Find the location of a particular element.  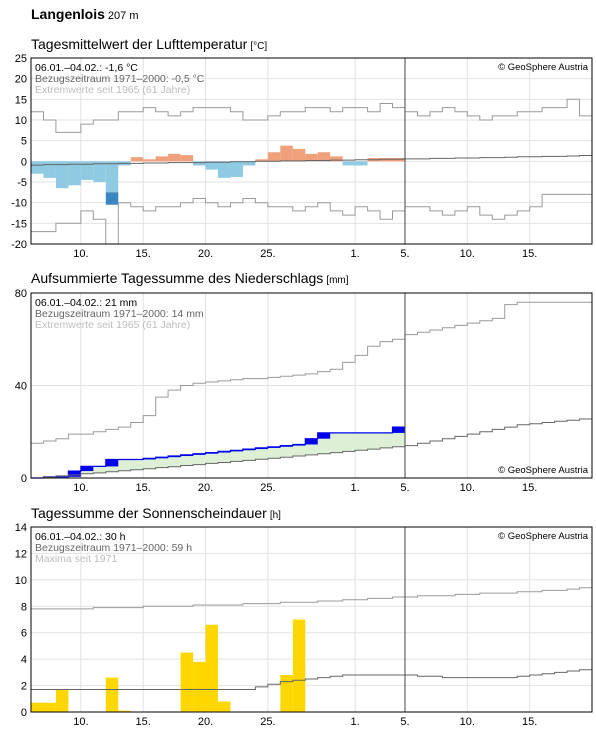

y-tick-label: -20 is located at coordinates (19, 245).